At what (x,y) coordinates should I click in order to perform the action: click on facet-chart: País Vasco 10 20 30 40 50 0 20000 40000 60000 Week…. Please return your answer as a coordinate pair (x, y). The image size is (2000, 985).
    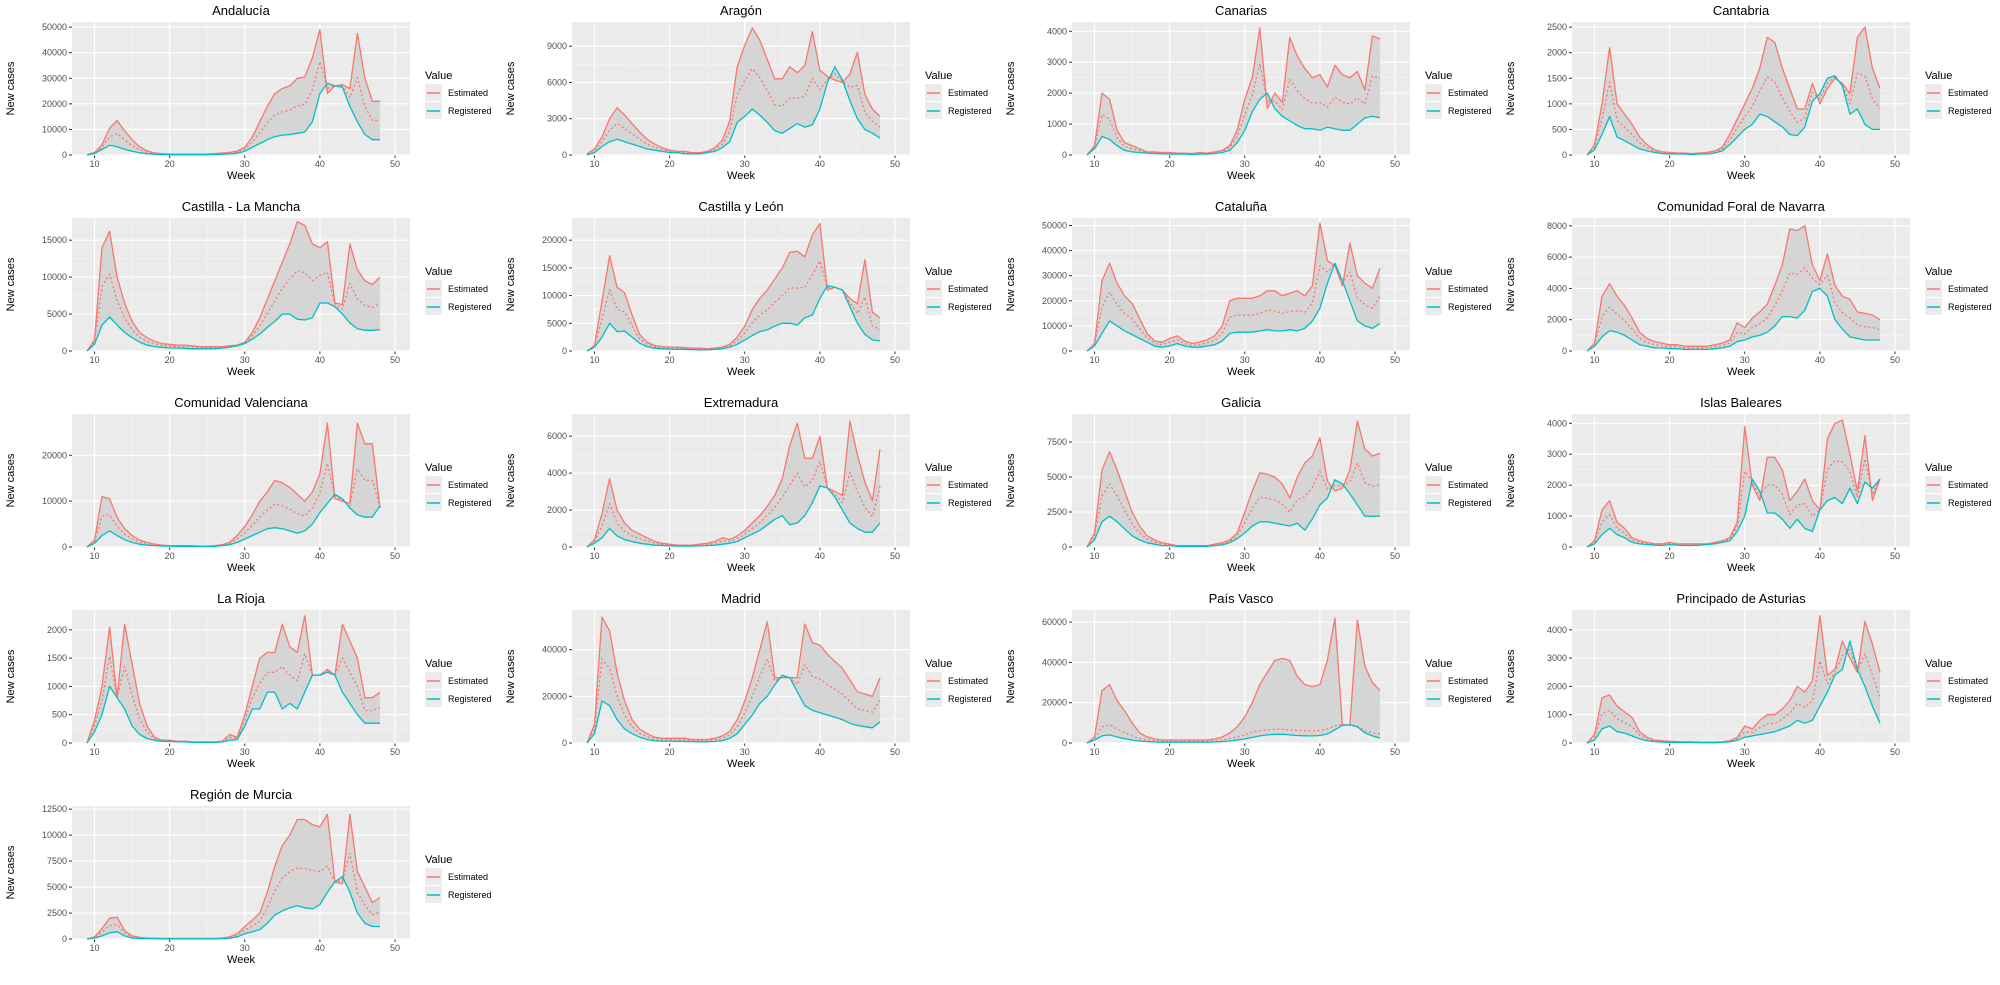
    Looking at the image, I should click on (1248, 680).